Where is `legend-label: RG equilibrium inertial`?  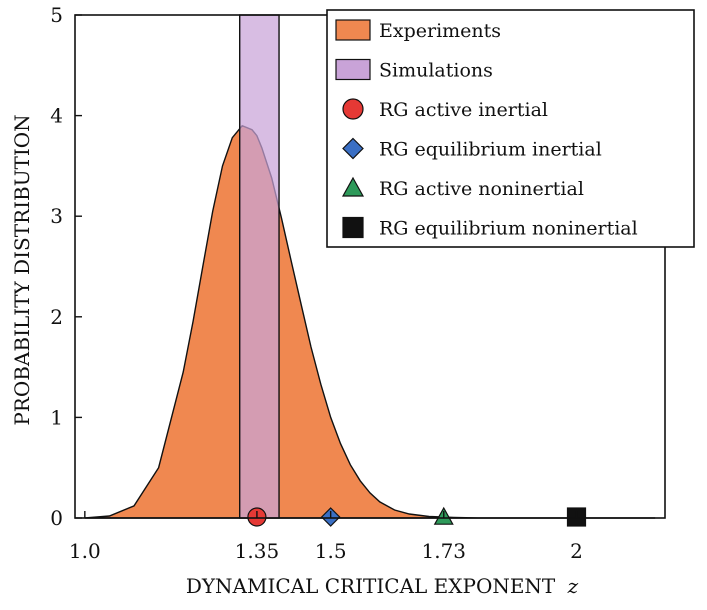 legend-label: RG equilibrium inertial is located at coordinates (490, 150).